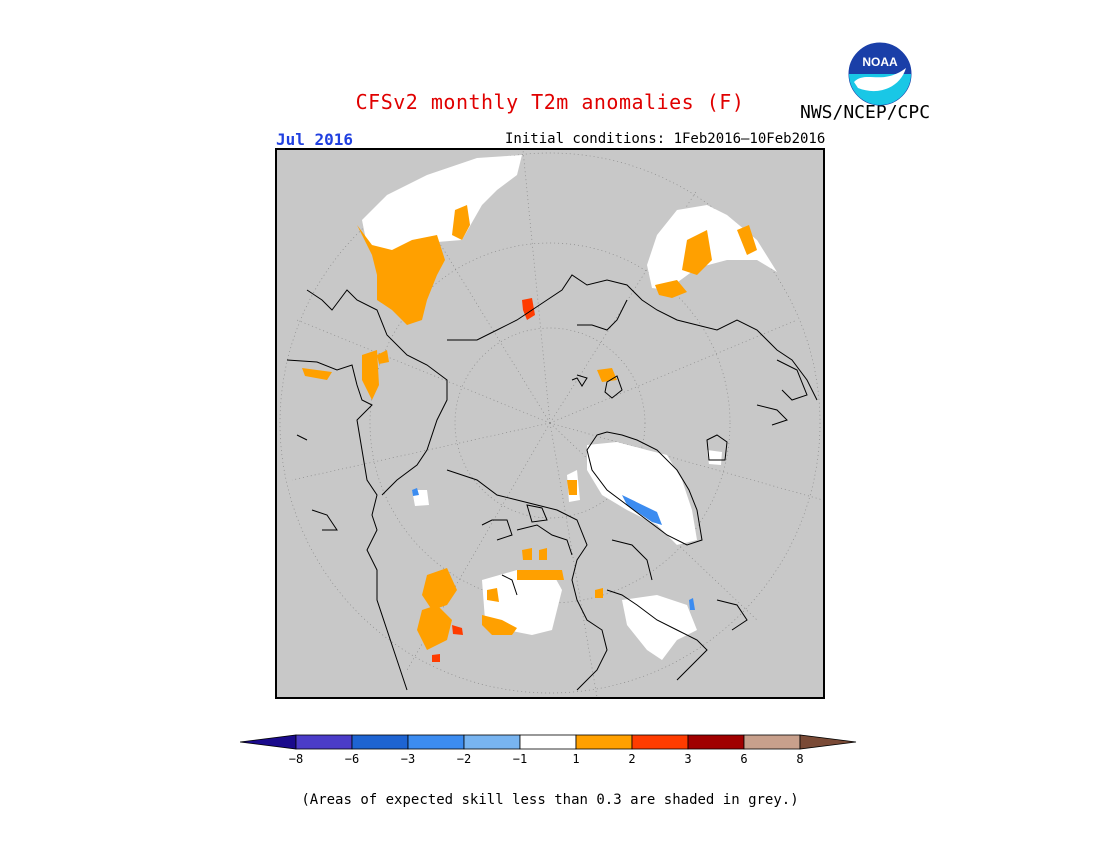 The width and height of the screenshot is (1100, 850). Describe the element at coordinates (553, 549) in the screenshot. I see `anomaly-cool-areas` at that location.